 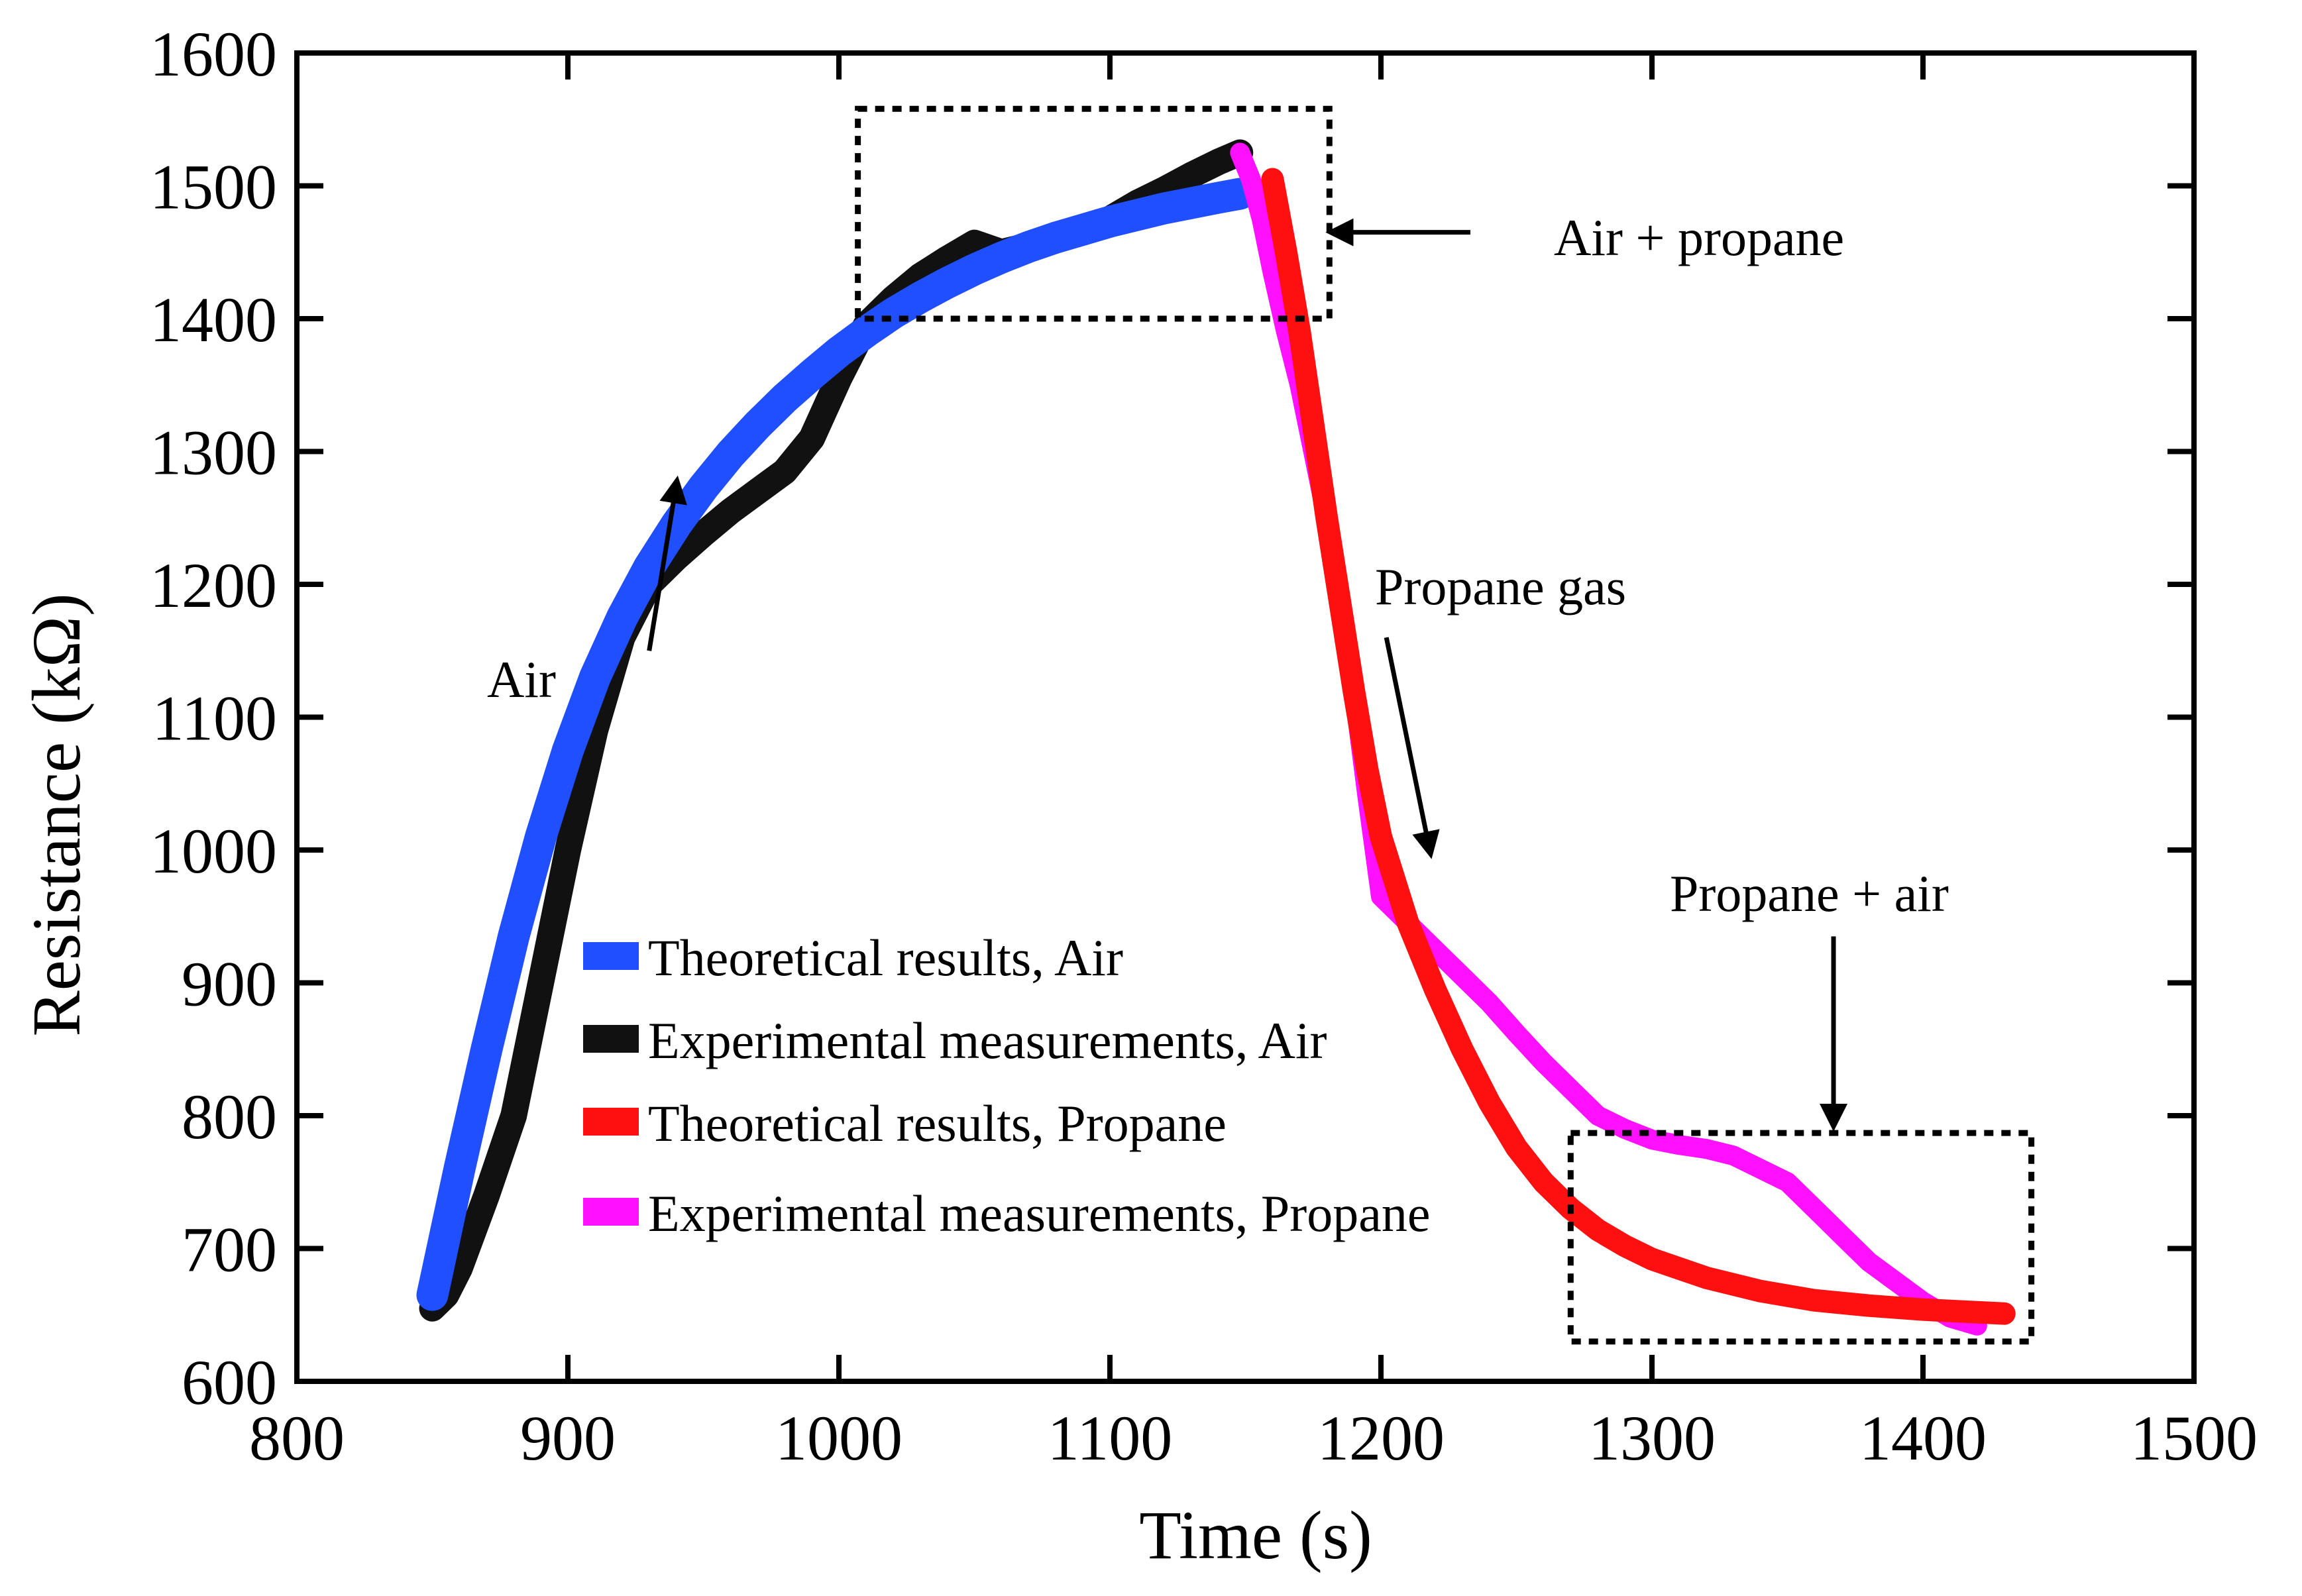 I want to click on x-tick-label: 1200, so click(x=1381, y=1438).